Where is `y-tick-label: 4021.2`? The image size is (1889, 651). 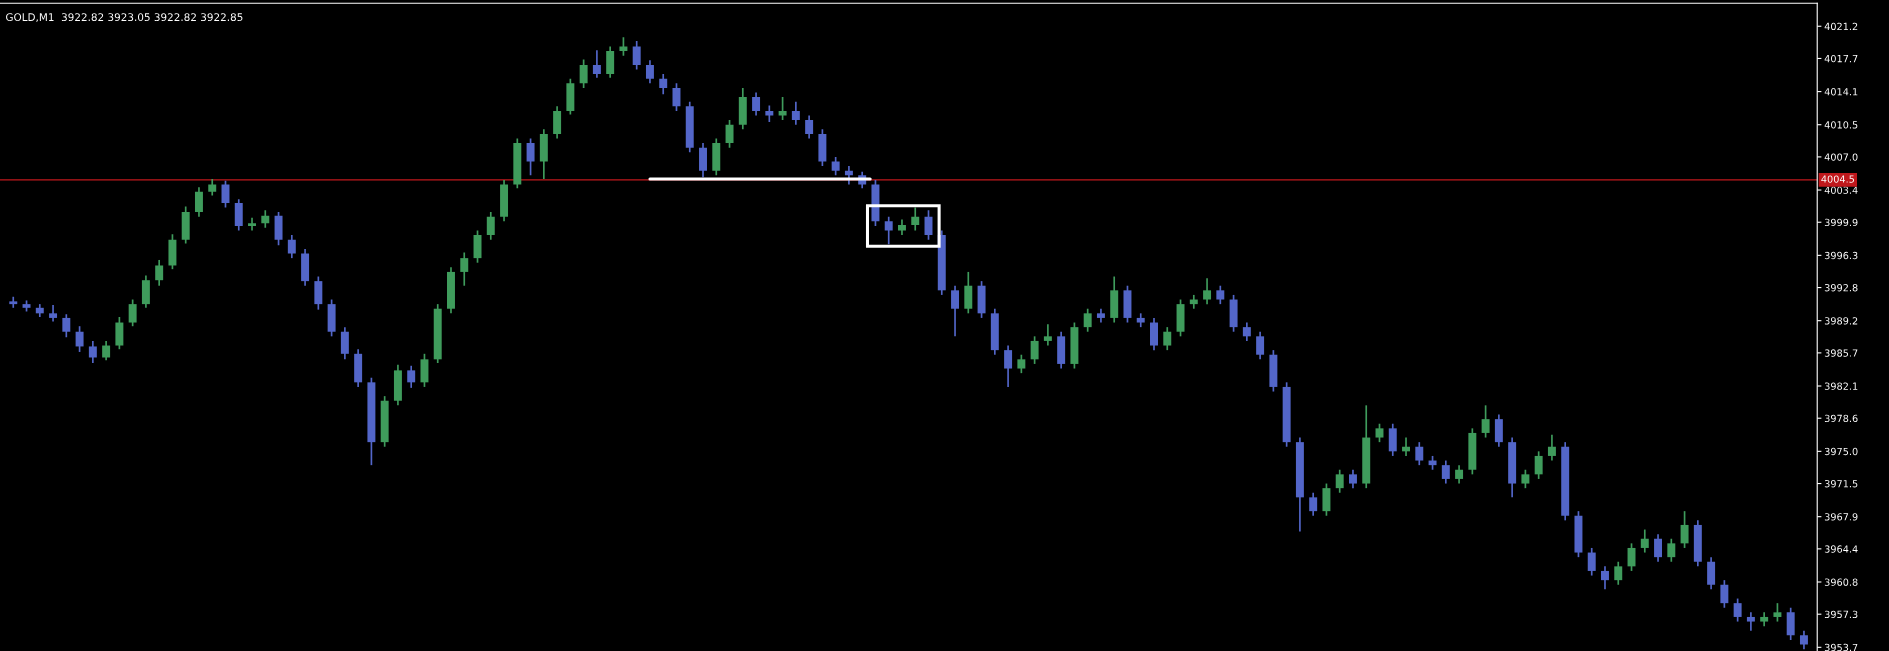 y-tick-label: 4021.2 is located at coordinates (1841, 26).